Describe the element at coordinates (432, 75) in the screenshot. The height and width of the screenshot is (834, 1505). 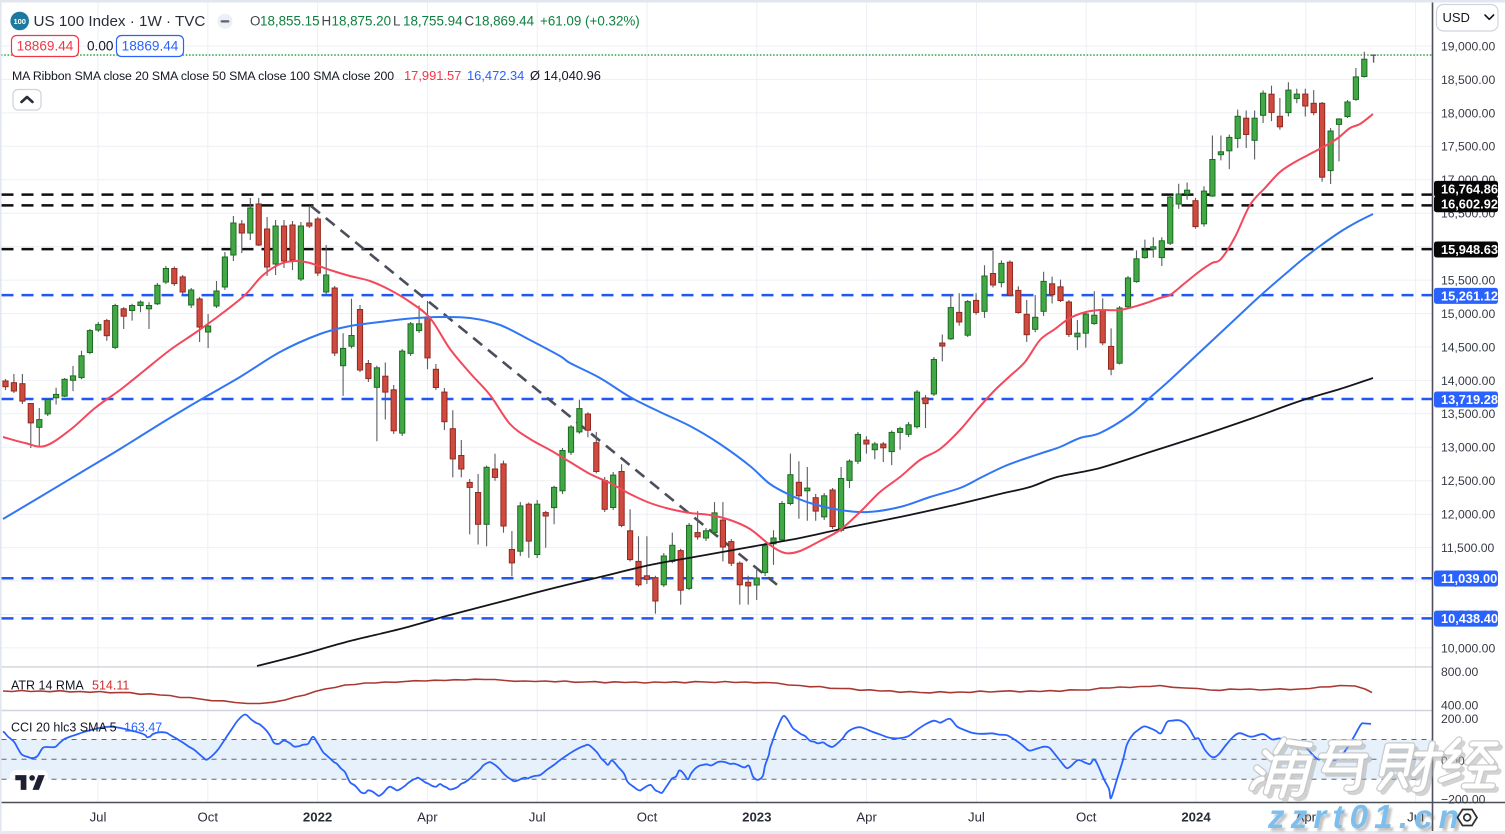
I see `svg-text: 17,991.57` at that location.